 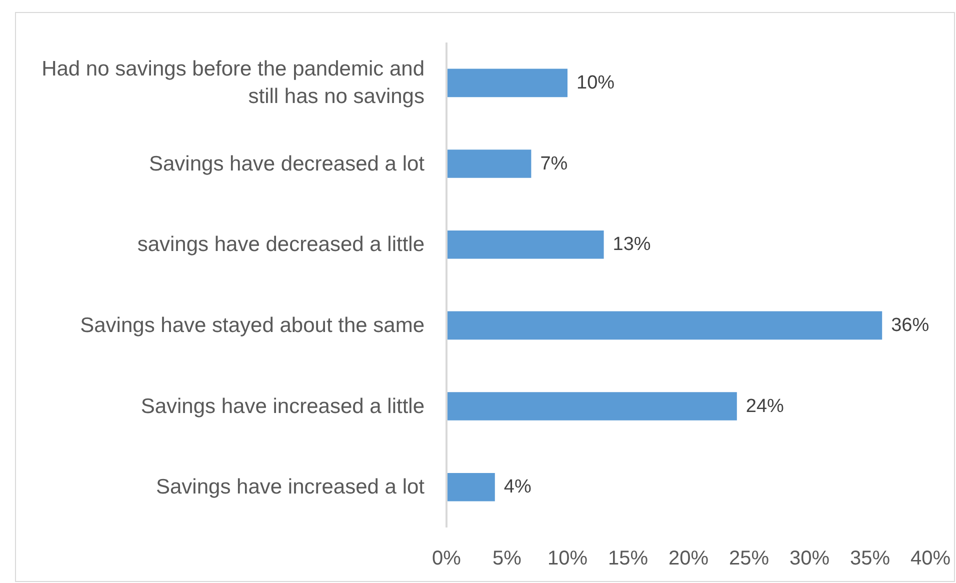 I want to click on x-tick-label: 5%, so click(x=507, y=559).